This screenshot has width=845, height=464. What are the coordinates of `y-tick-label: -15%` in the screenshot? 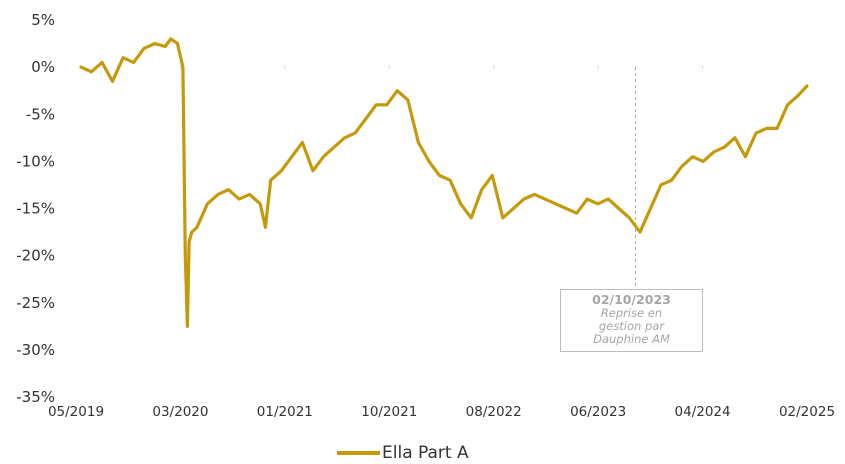 It's located at (35, 209).